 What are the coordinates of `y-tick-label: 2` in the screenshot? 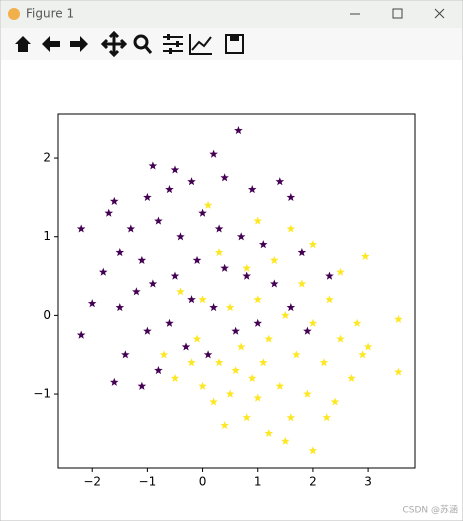 It's located at (47, 158).